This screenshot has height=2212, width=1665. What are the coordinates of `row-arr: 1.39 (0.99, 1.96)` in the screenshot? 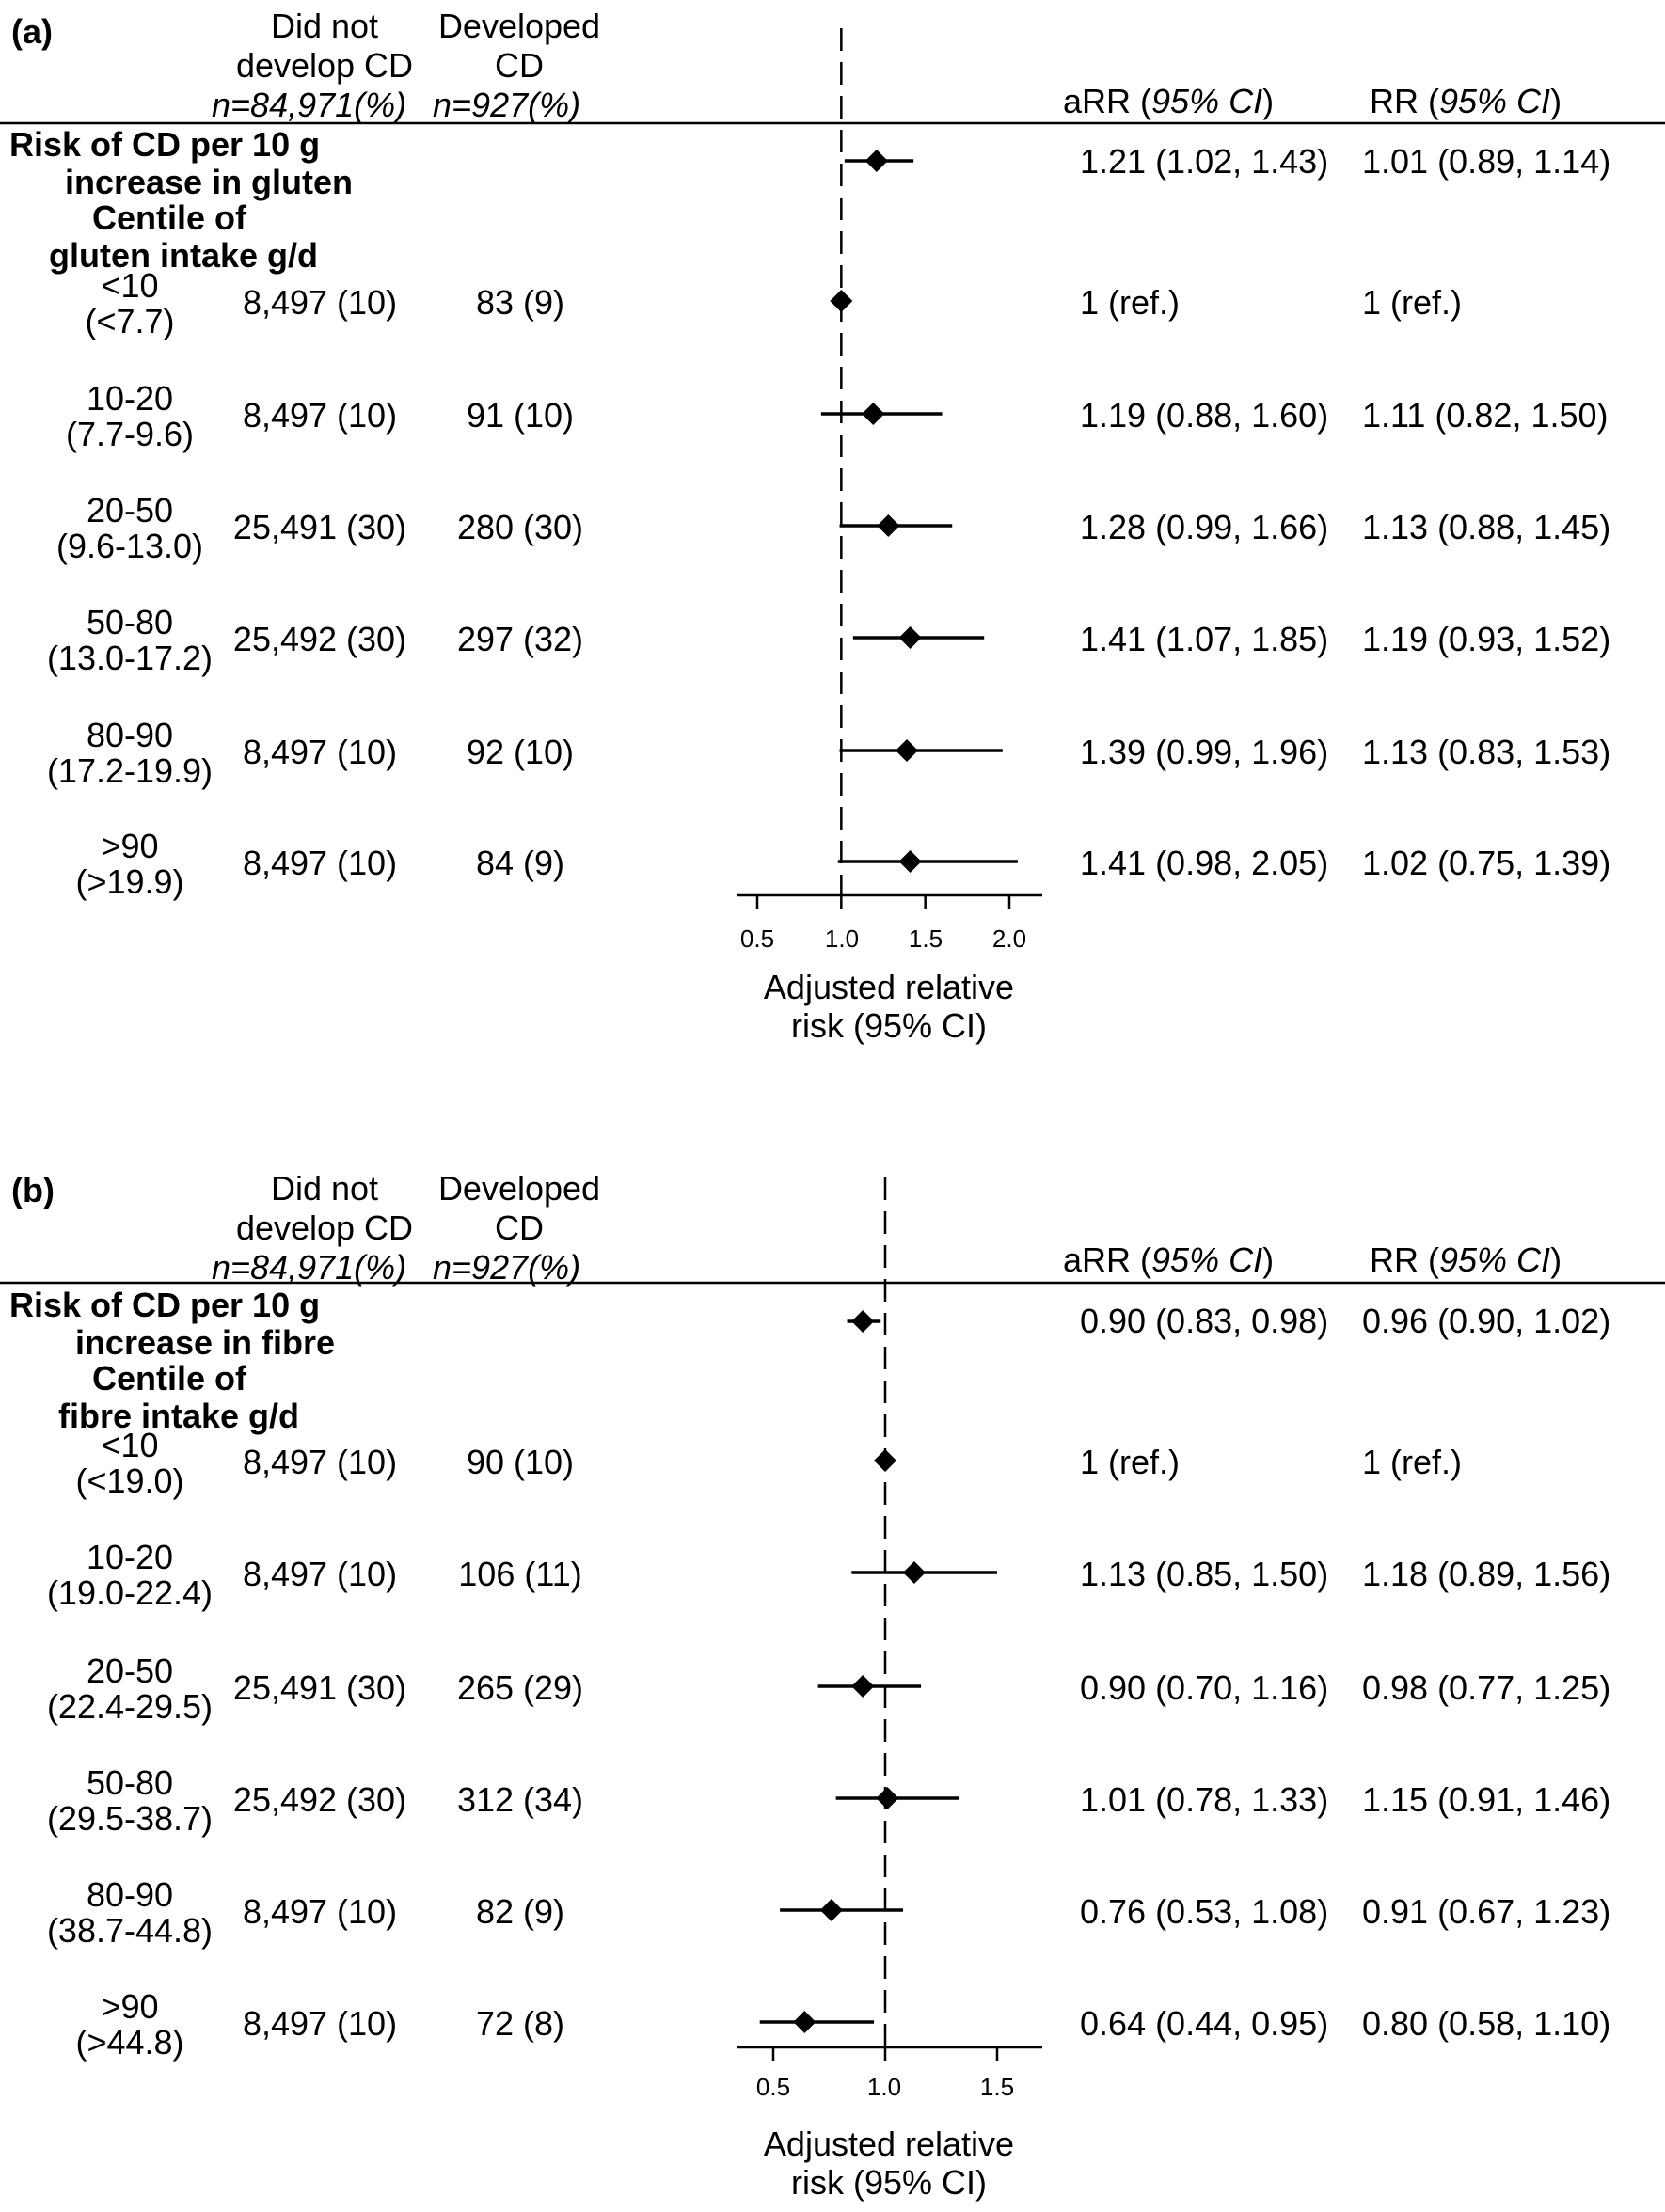 It's located at (1205, 752).